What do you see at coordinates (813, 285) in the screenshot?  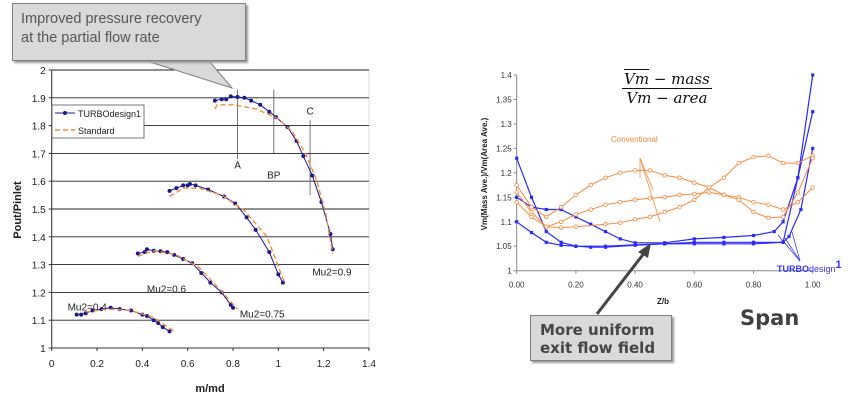 I see `x-tick-label: 1.00` at bounding box center [813, 285].